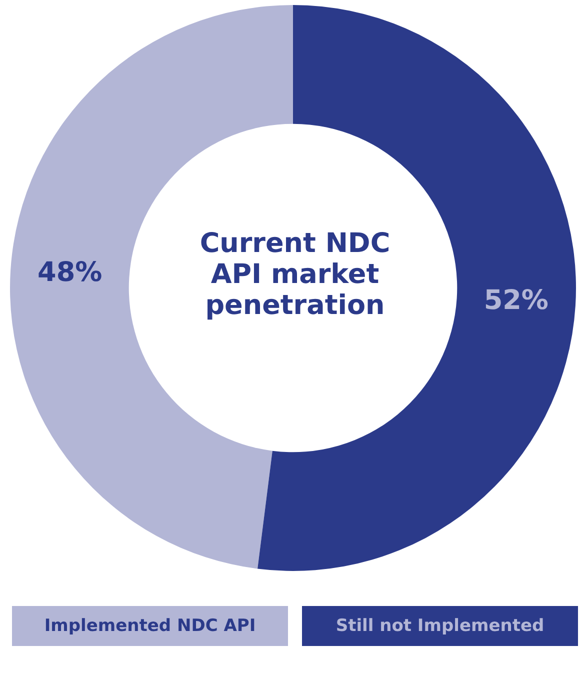 Image resolution: width=584 pixels, height=674 pixels. What do you see at coordinates (70, 272) in the screenshot?
I see `data-label: 48%` at bounding box center [70, 272].